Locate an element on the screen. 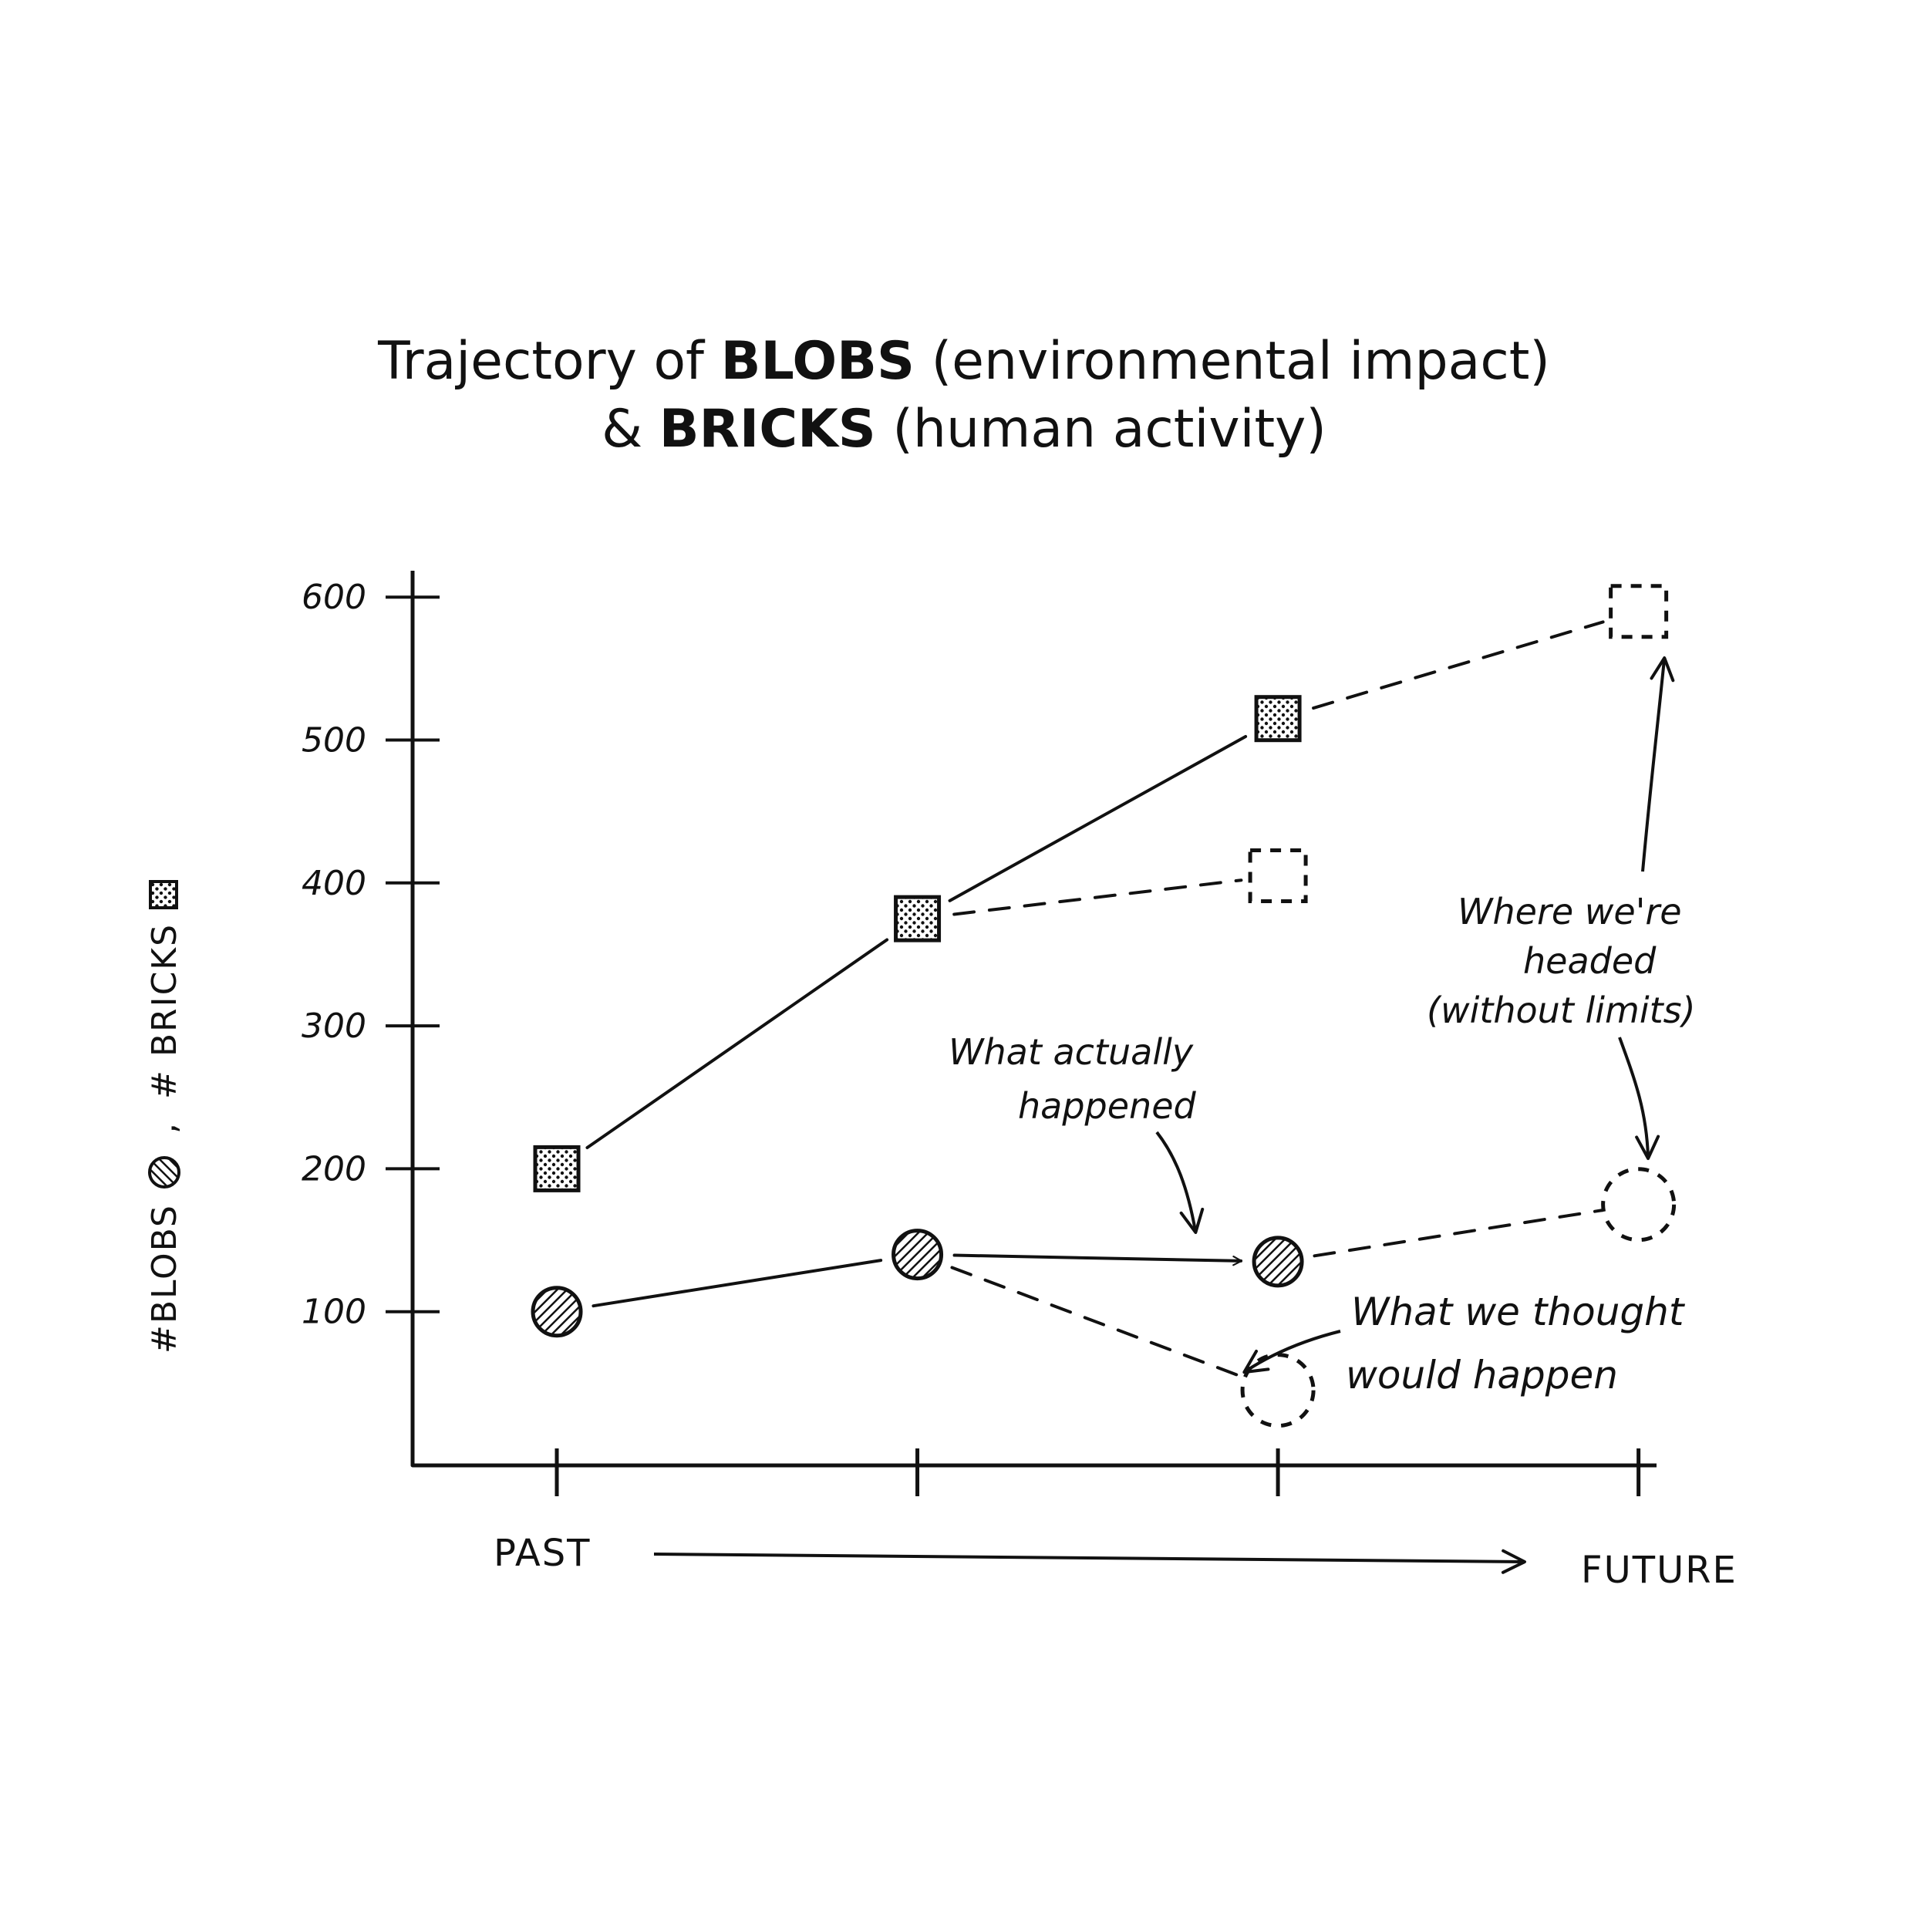  y-tick-label: 100 is located at coordinates (334, 1312).